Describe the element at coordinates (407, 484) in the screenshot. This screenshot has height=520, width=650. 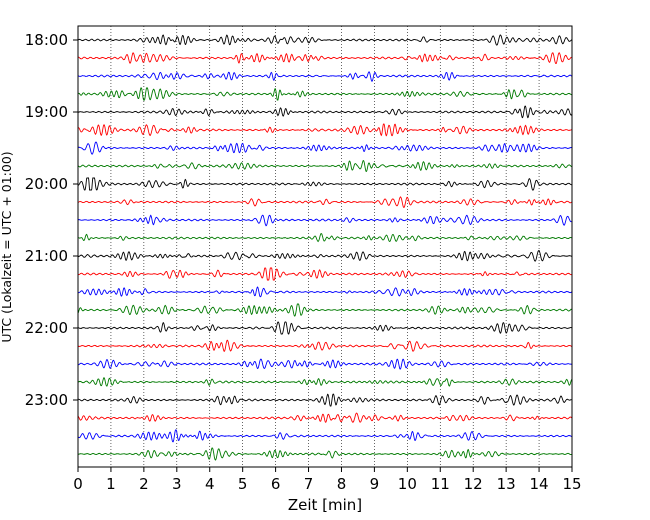
I see `x-tick-label: 10` at that location.